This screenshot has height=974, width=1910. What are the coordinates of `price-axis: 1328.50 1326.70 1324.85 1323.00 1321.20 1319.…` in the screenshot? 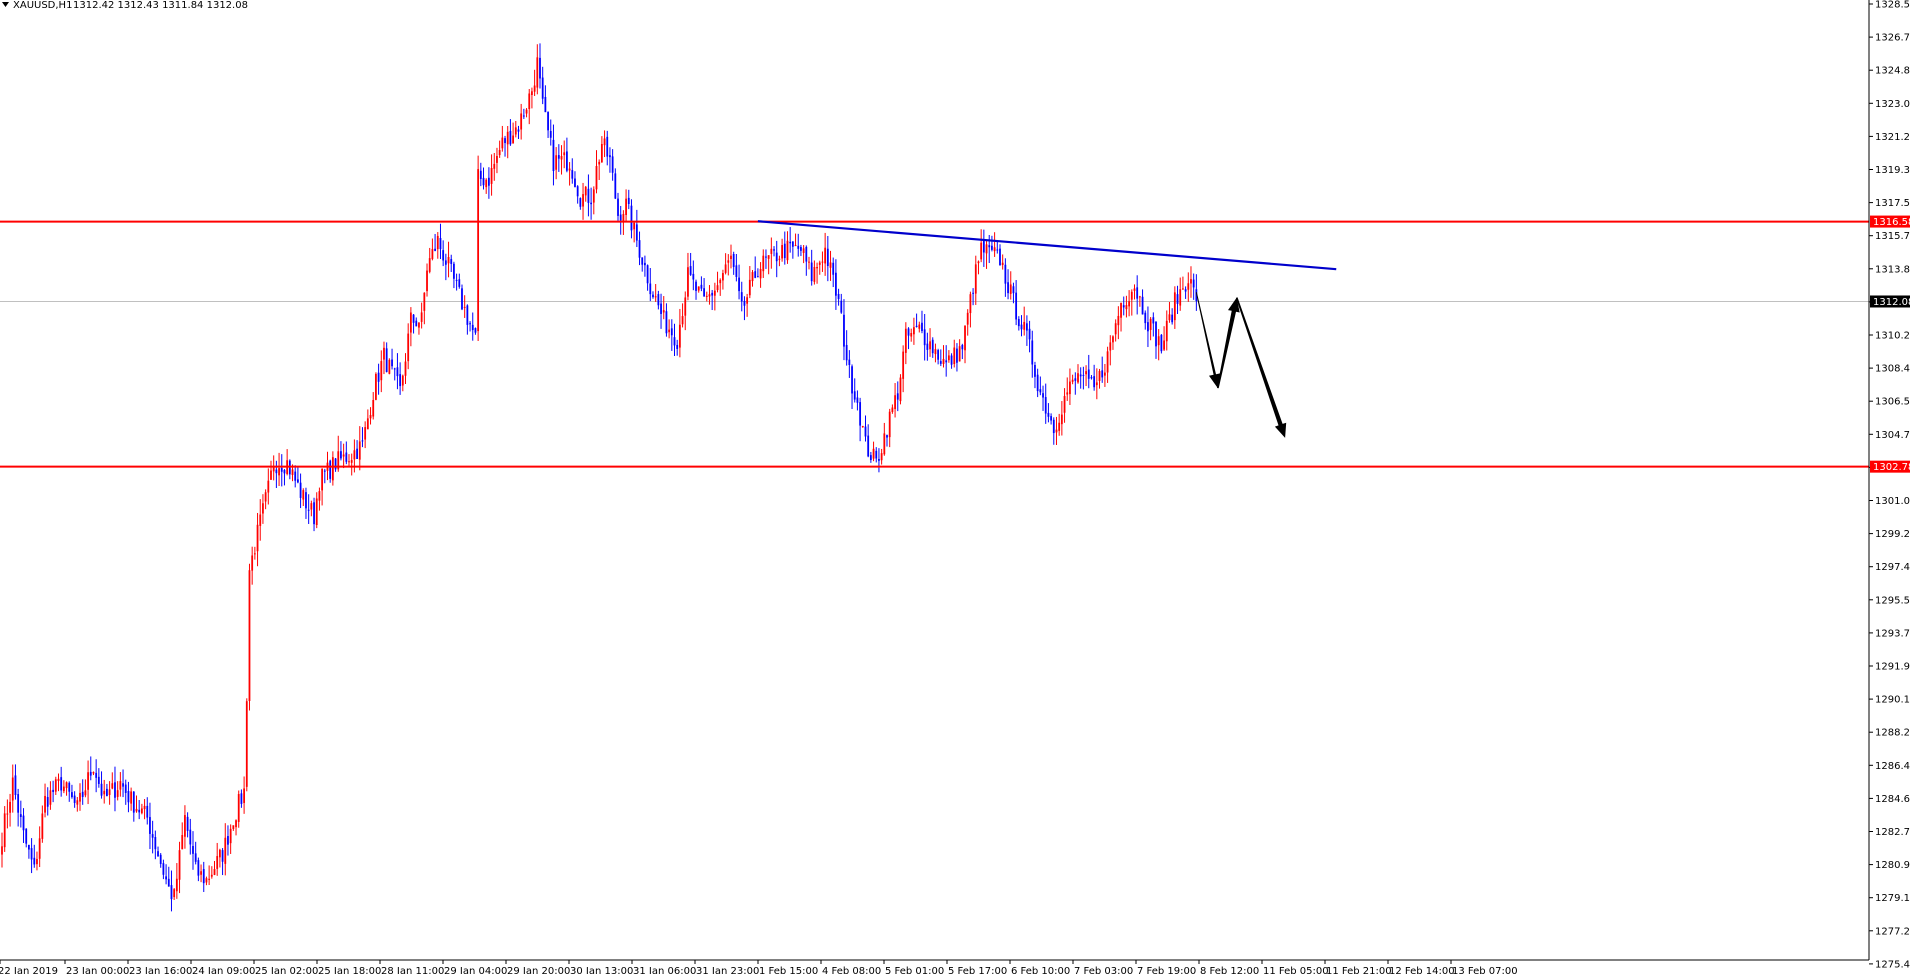 It's located at (1889, 485).